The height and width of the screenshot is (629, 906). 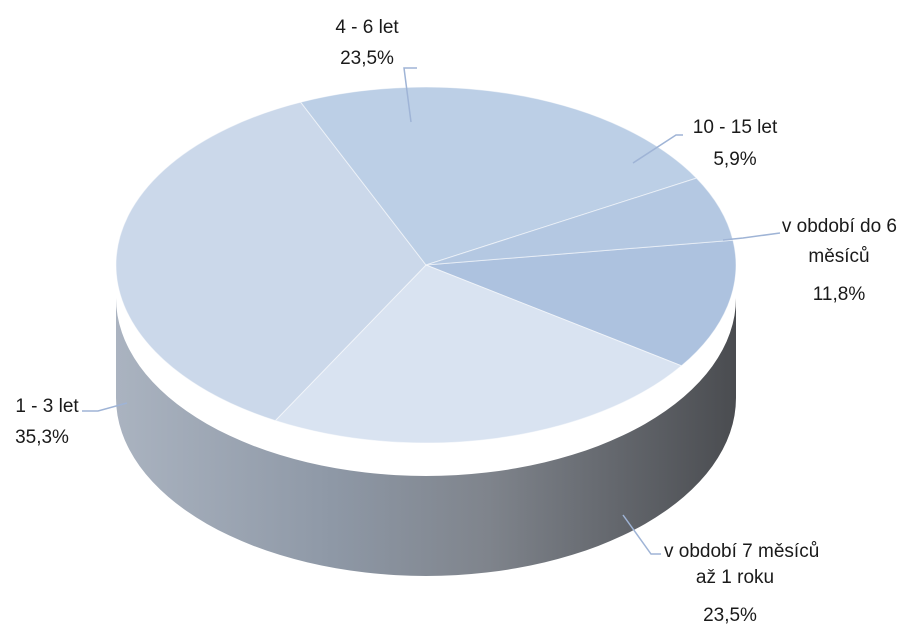 I want to click on slice-label-1-line-2: měsíců, so click(x=838, y=256).